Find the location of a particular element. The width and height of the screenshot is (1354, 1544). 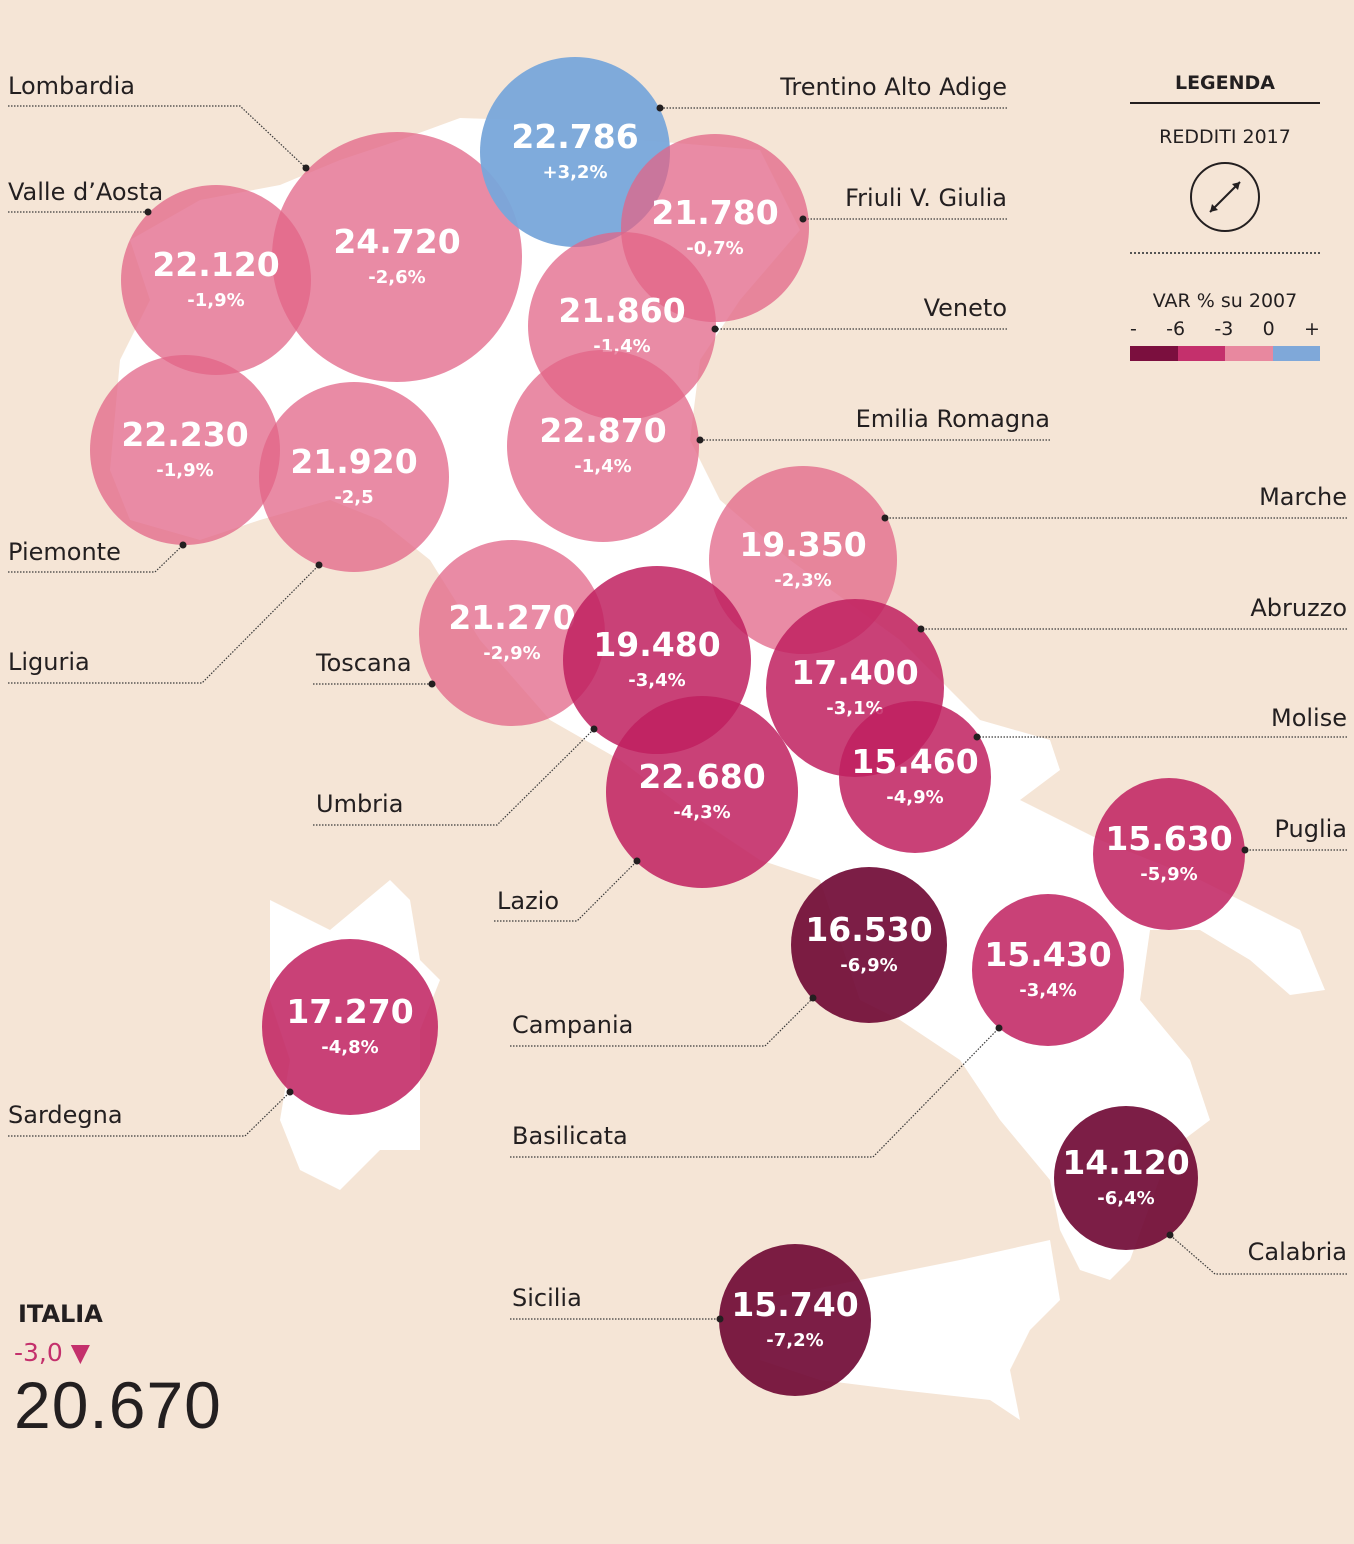

region-label-lazio: Lazio is located at coordinates (528, 901).